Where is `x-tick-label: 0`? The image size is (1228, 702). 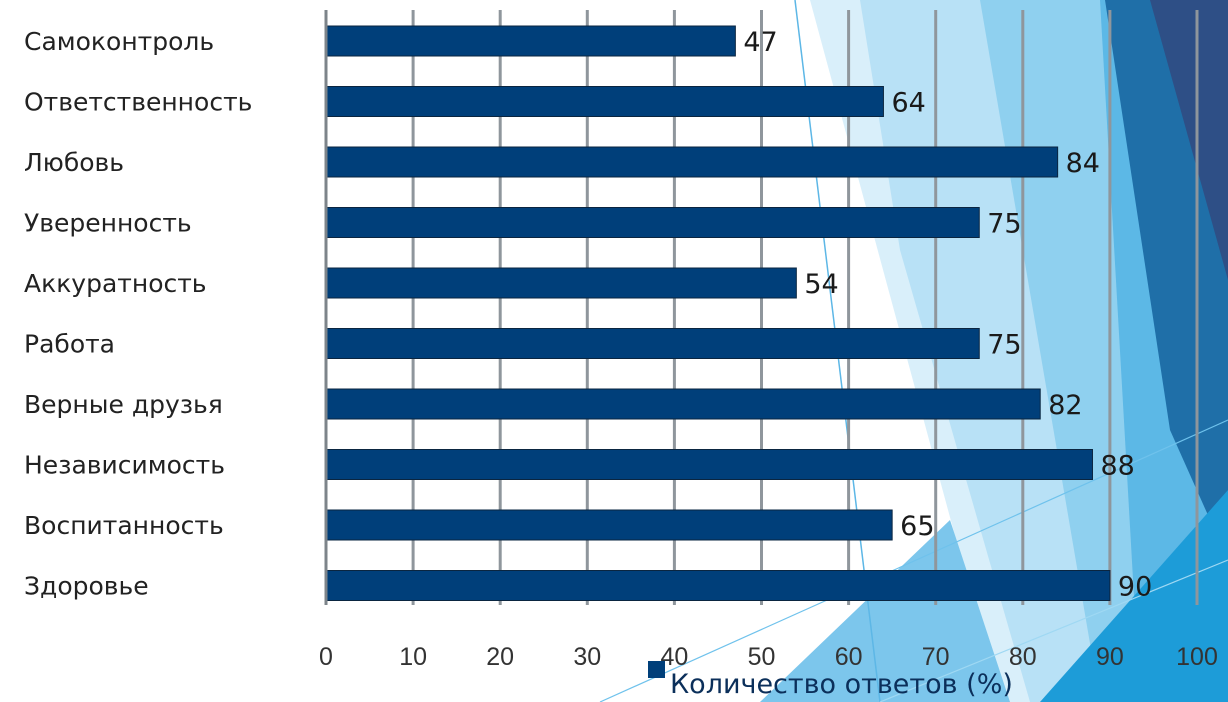 x-tick-label: 0 is located at coordinates (326, 657).